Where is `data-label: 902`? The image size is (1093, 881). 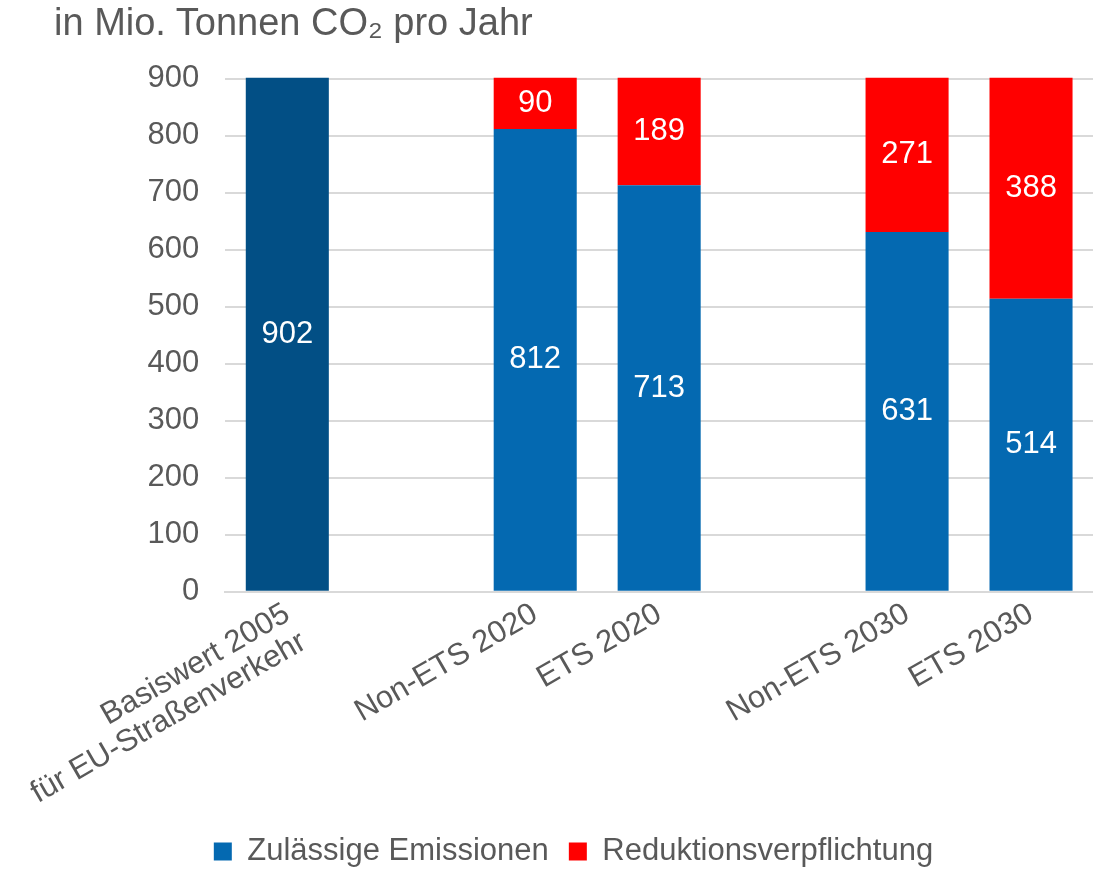
data-label: 902 is located at coordinates (287, 332).